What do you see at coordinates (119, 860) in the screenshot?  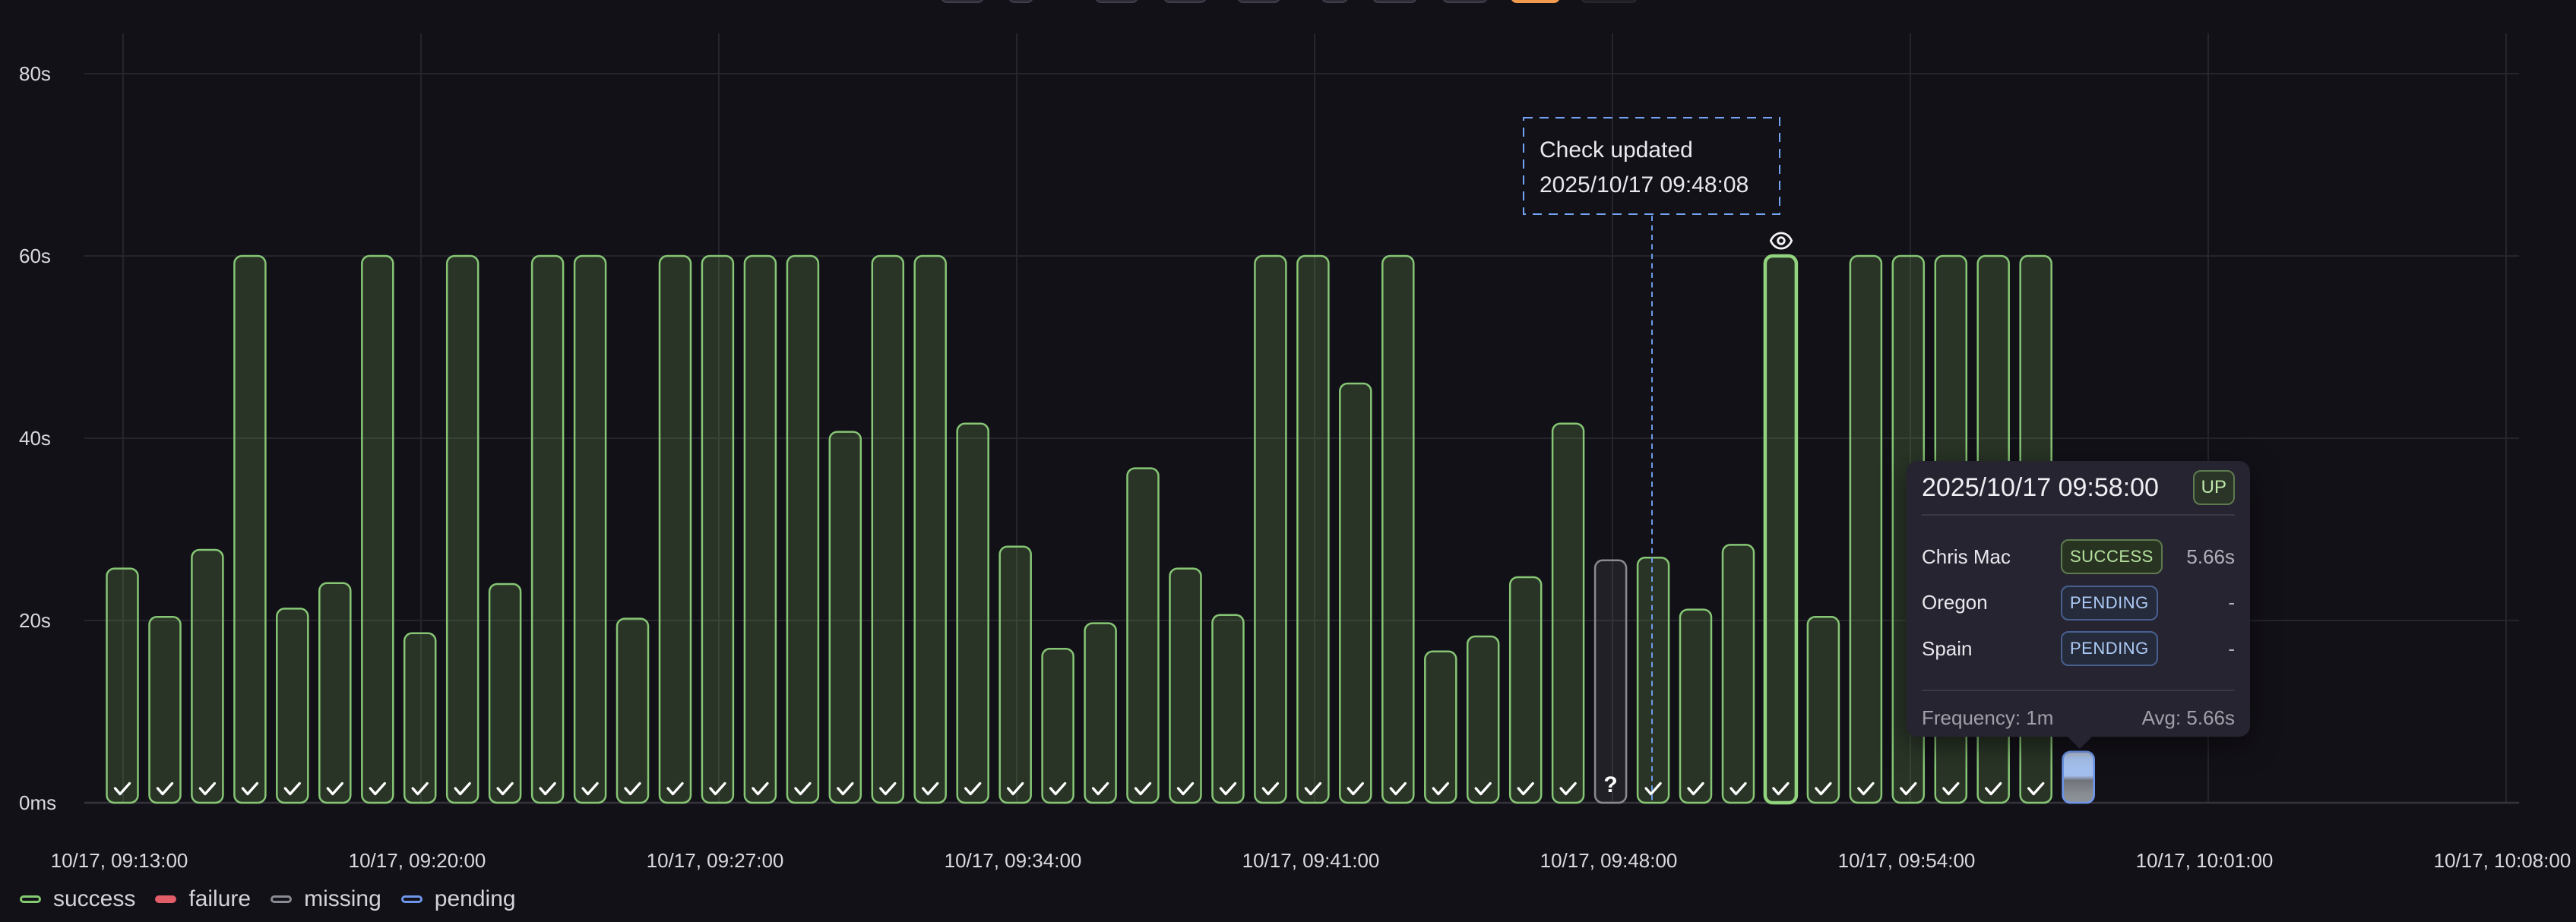 I see `svg-text: 10/17, 09:13:00` at bounding box center [119, 860].